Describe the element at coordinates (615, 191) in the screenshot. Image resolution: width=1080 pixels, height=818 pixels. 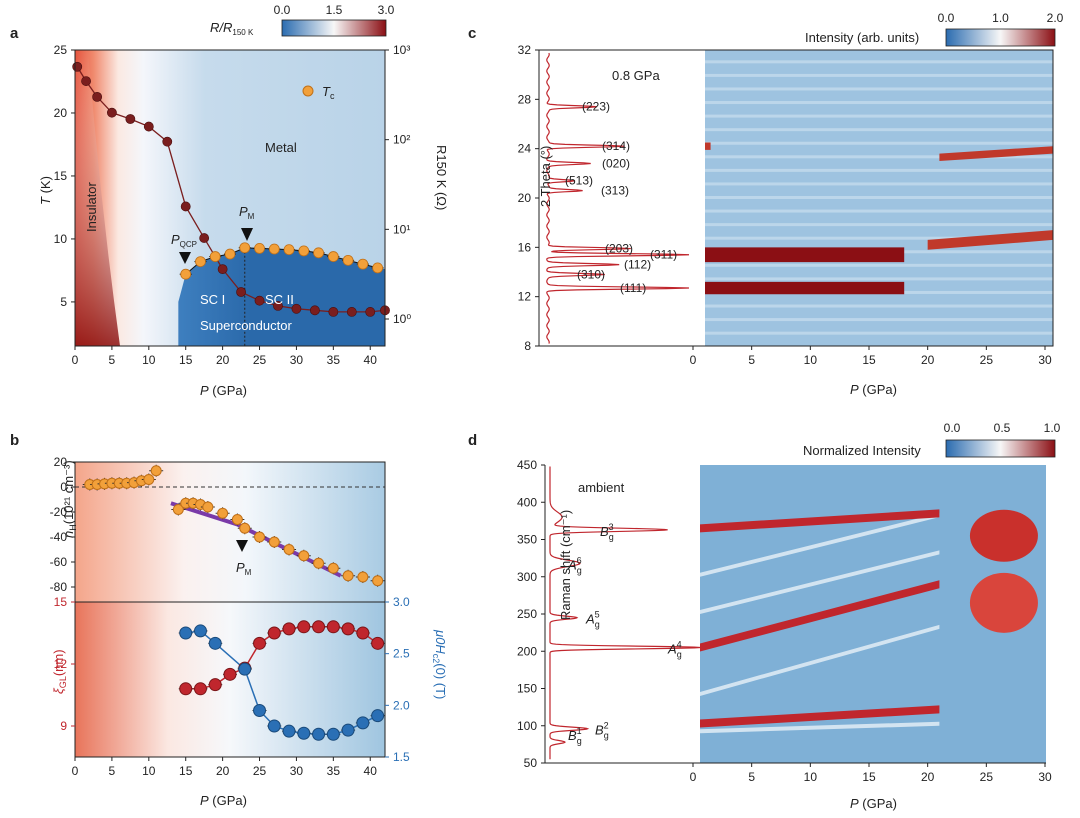
I see `c-peak-label: (313)` at that location.